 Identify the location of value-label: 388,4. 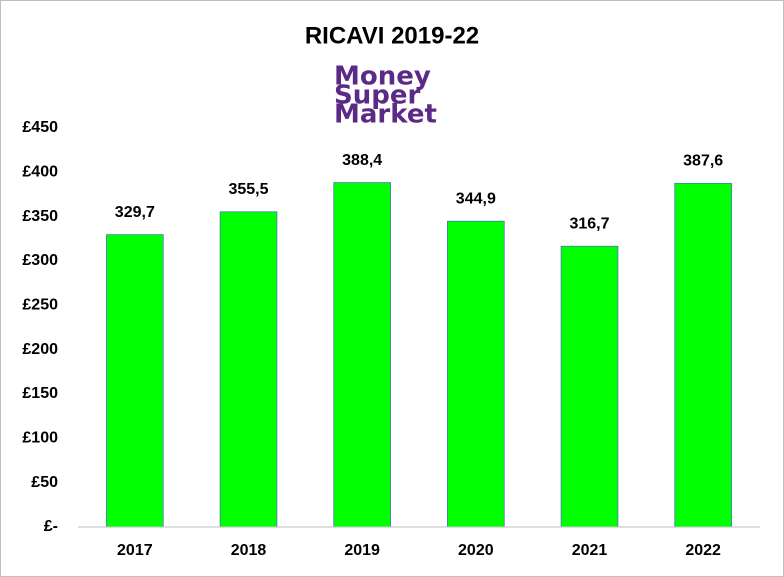
(362, 160).